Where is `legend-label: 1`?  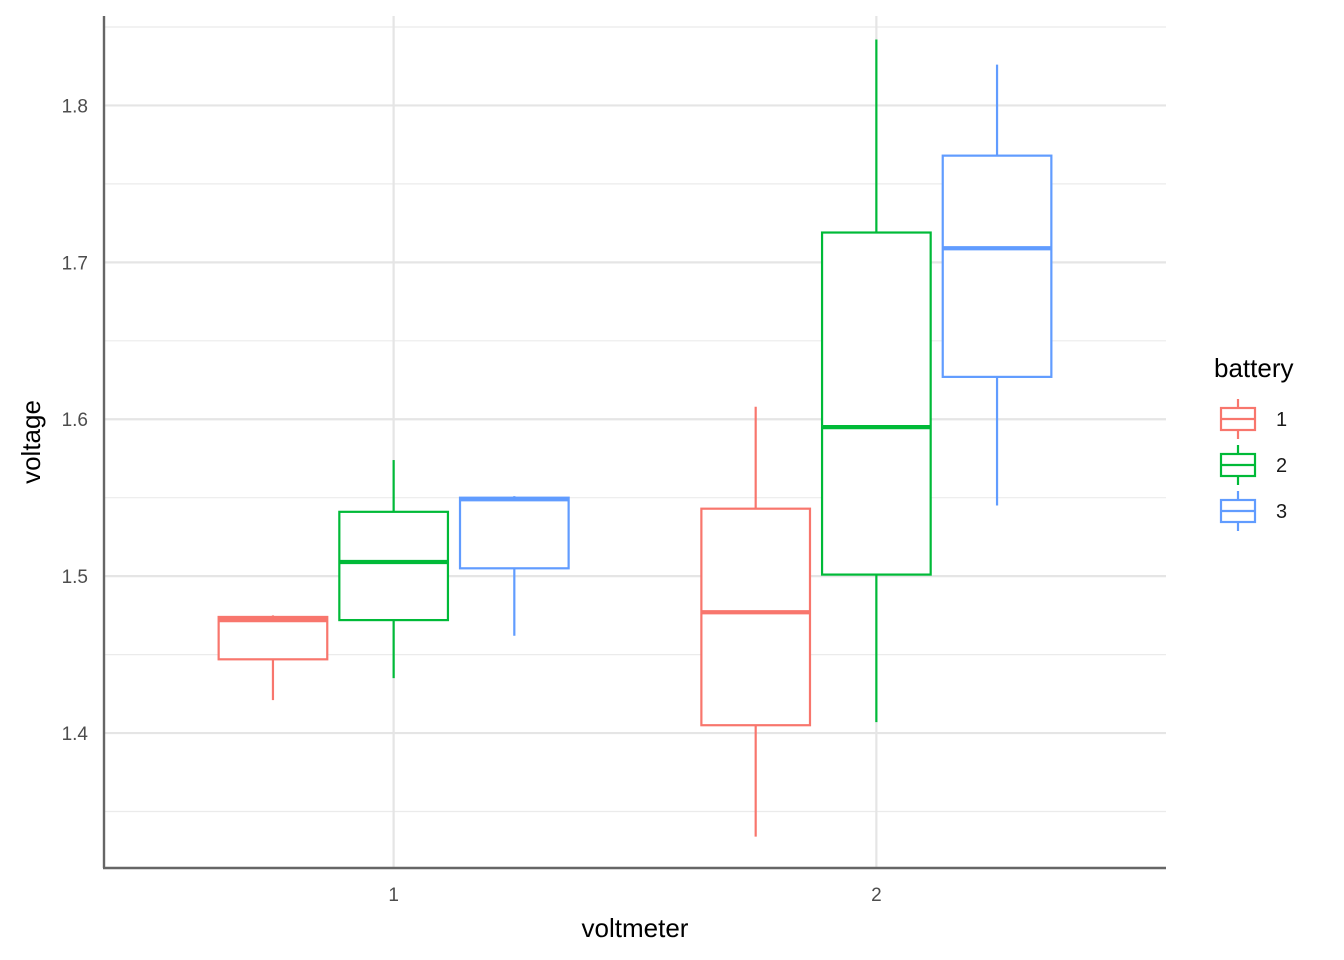 legend-label: 1 is located at coordinates (1281, 420).